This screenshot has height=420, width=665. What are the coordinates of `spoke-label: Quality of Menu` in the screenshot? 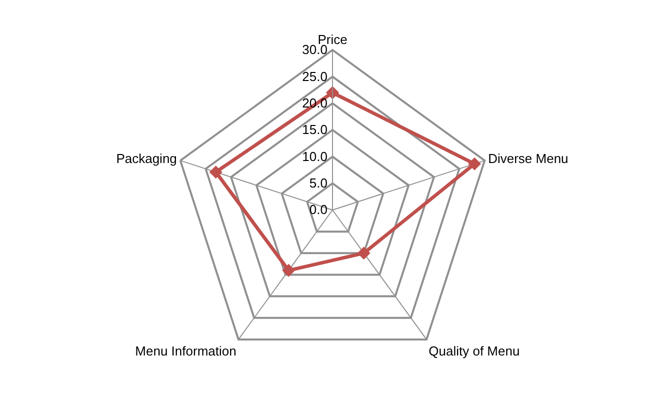 It's located at (474, 351).